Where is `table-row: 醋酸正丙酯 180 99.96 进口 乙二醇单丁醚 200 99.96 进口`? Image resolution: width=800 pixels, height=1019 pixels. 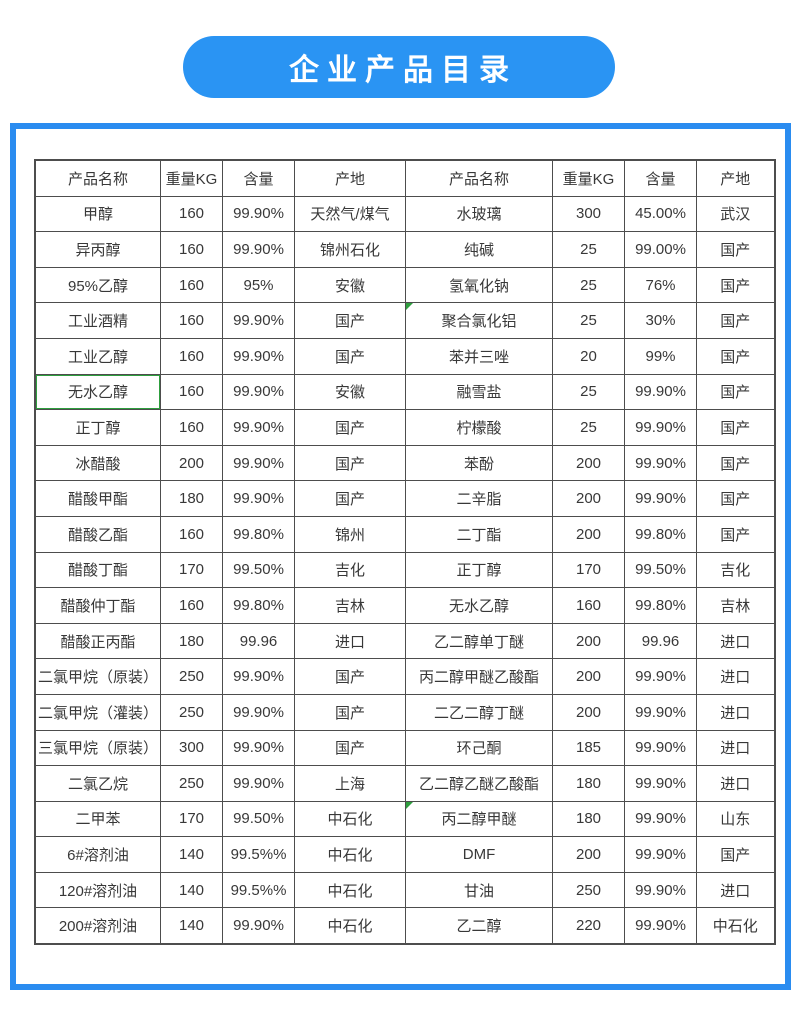
table-row: 醋酸正丙酯 180 99.96 进口 乙二醇单丁醚 200 99.96 进口 is located at coordinates (405, 641).